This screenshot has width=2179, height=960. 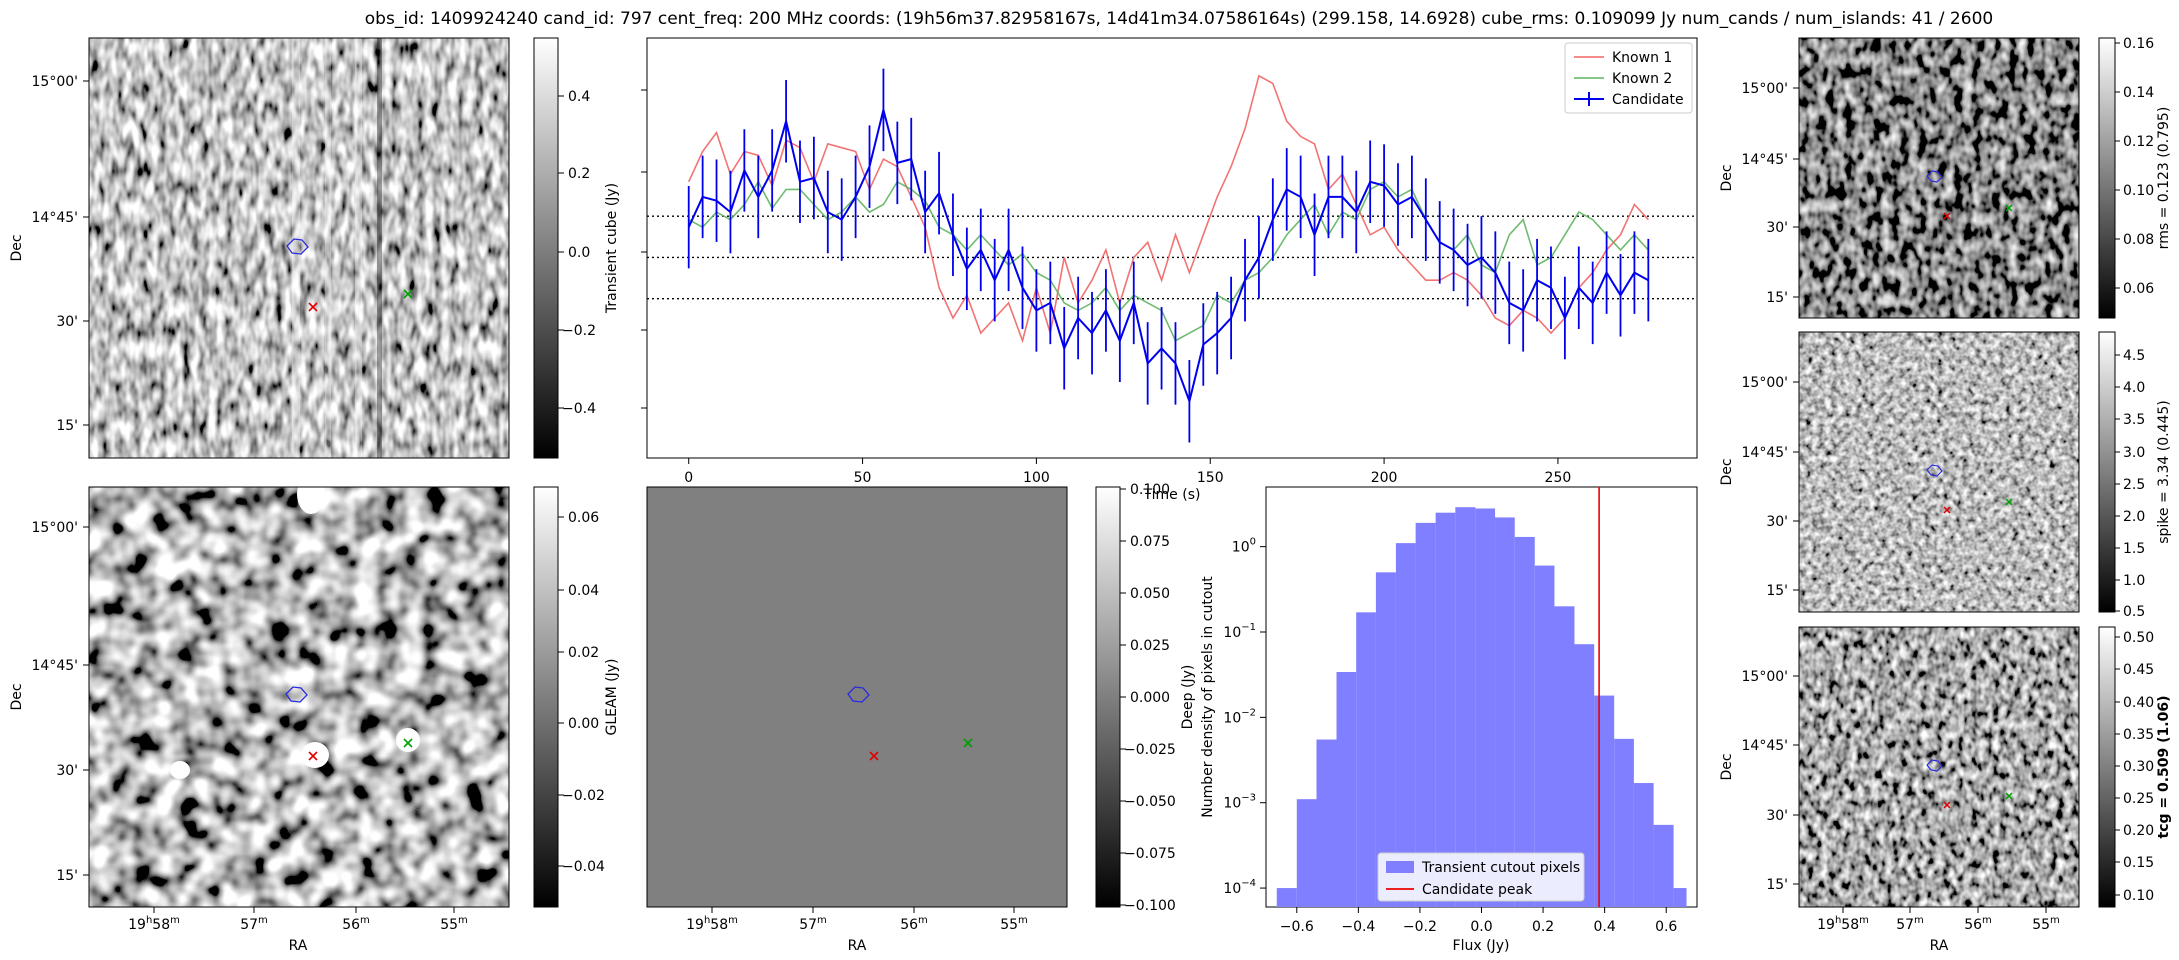 What do you see at coordinates (1648, 100) in the screenshot?
I see `legend-label-candidate: Candidate` at bounding box center [1648, 100].